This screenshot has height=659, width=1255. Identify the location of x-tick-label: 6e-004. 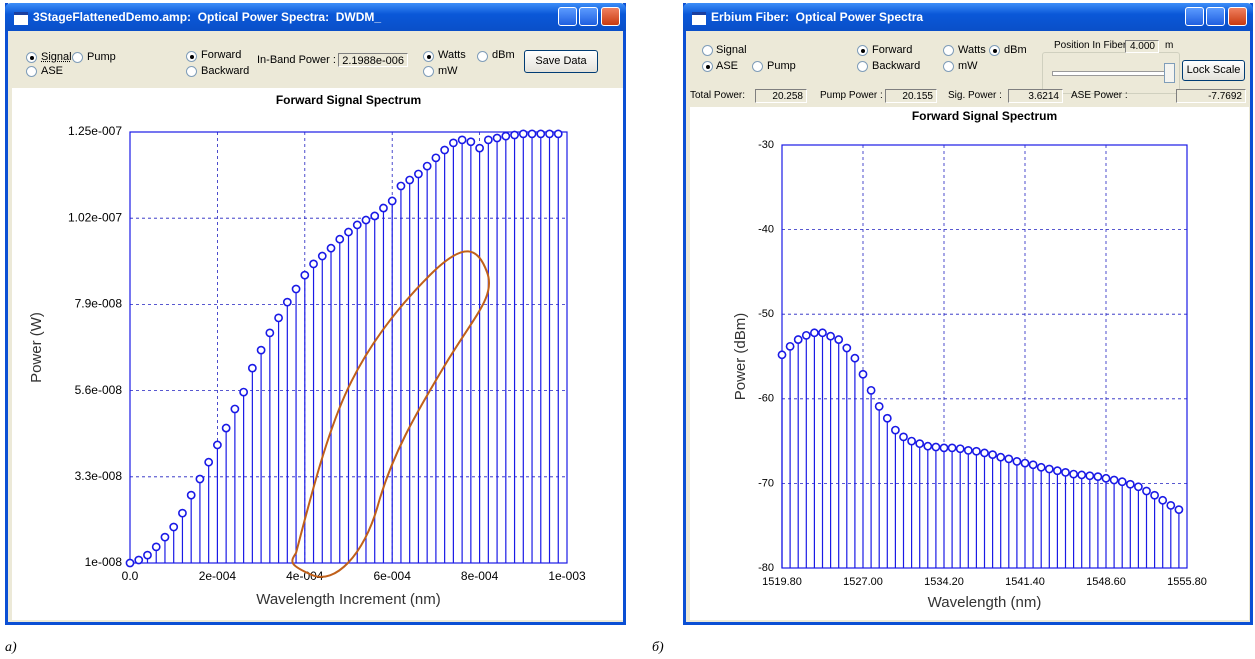
(393, 576).